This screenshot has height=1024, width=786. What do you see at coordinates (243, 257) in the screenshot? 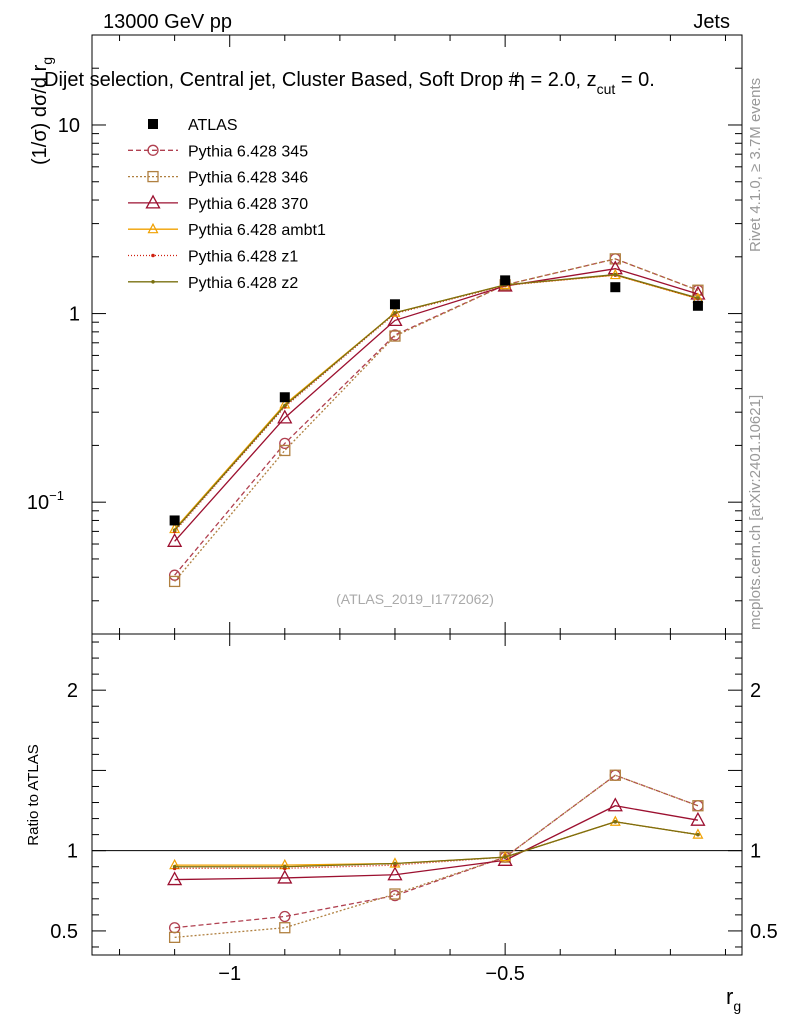
I see `legend-label: Pythia 6.428 z1` at bounding box center [243, 257].